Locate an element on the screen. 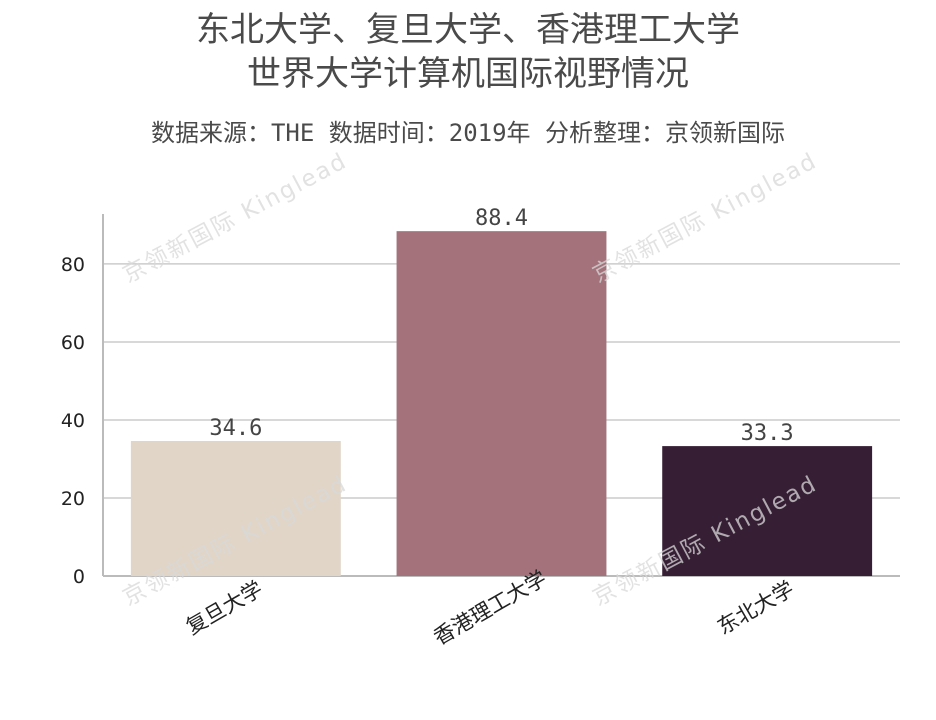 The width and height of the screenshot is (936, 720). value-label: 34.6 is located at coordinates (235, 428).